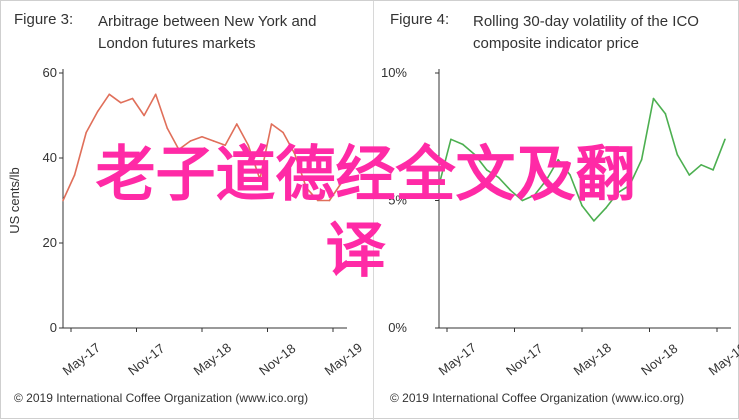 Image resolution: width=739 pixels, height=420 pixels. What do you see at coordinates (50, 157) in the screenshot?
I see `figure-3-y-tick-label: 40` at bounding box center [50, 157].